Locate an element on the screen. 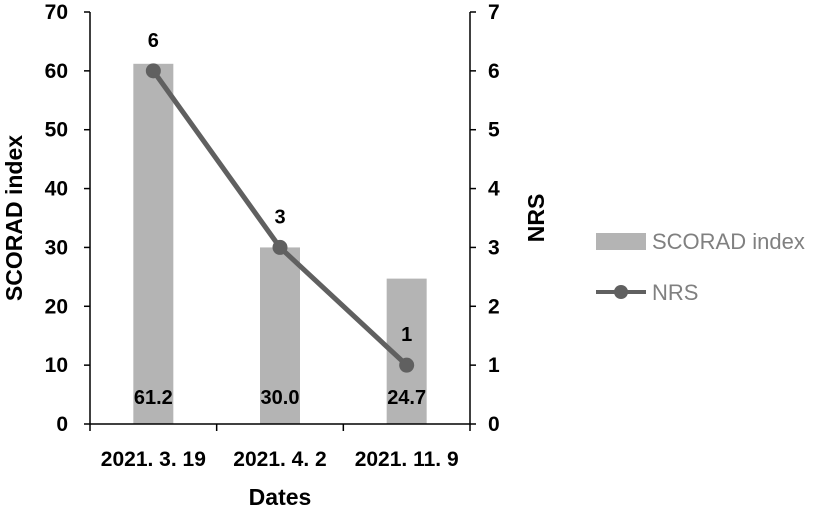  y-tick-label: 0 is located at coordinates (62, 424).